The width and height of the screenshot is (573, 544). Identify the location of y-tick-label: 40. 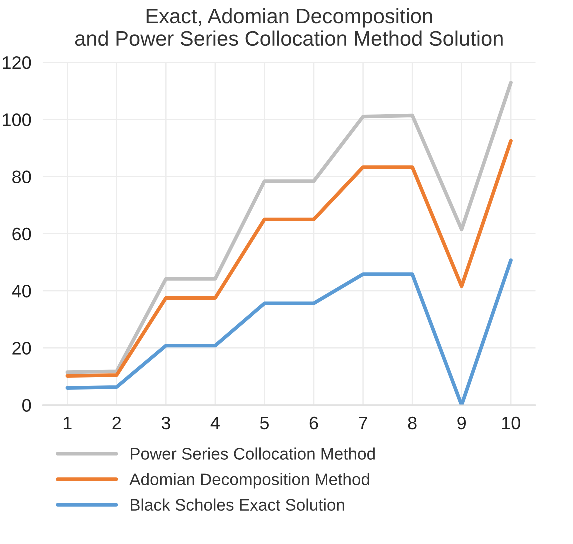
(22, 291).